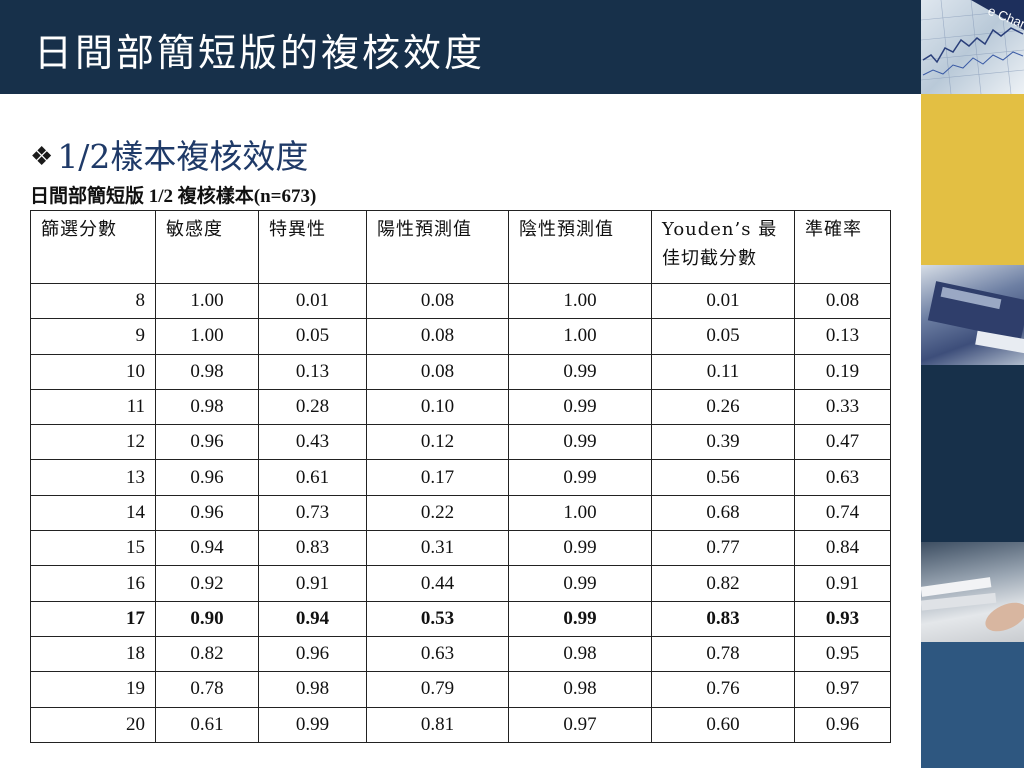 The height and width of the screenshot is (768, 1024). What do you see at coordinates (437, 689) in the screenshot?
I see `value-cell: 0.79` at bounding box center [437, 689].